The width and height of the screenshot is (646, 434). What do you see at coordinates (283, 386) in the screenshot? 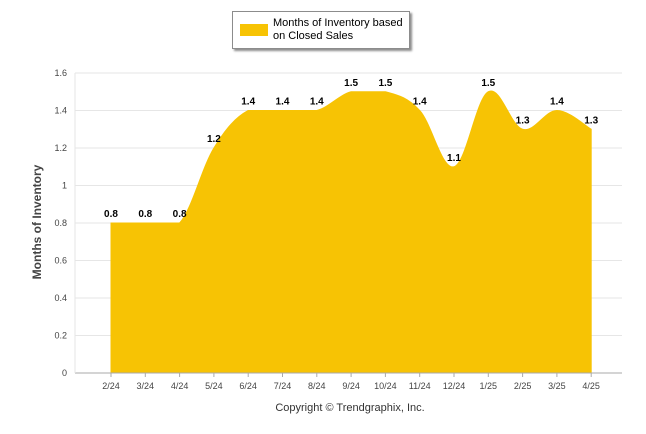
I see `x-tick-label: 7/24` at bounding box center [283, 386].